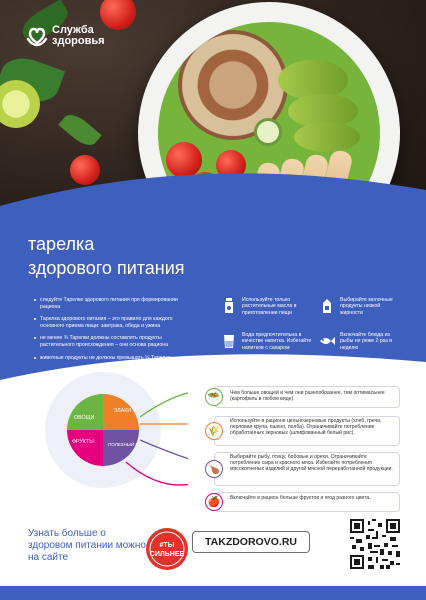 This screenshot has width=426, height=600. Describe the element at coordinates (129, 443) in the screenshot. I see `label-protein: ПОЛЕЗНЫЙ БЕЛОК` at that location.